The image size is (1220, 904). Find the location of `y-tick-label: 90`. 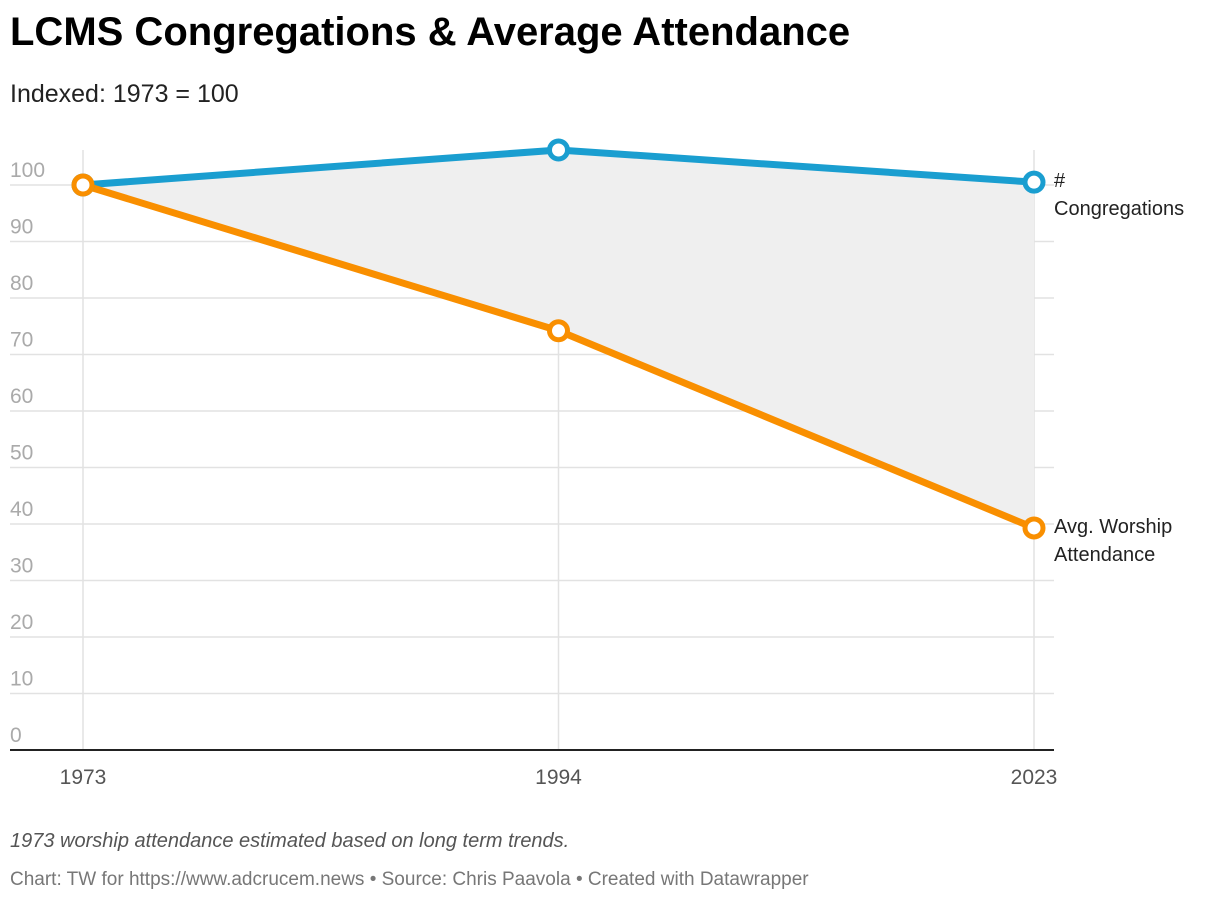

y-tick-label: 90 is located at coordinates (21, 227).